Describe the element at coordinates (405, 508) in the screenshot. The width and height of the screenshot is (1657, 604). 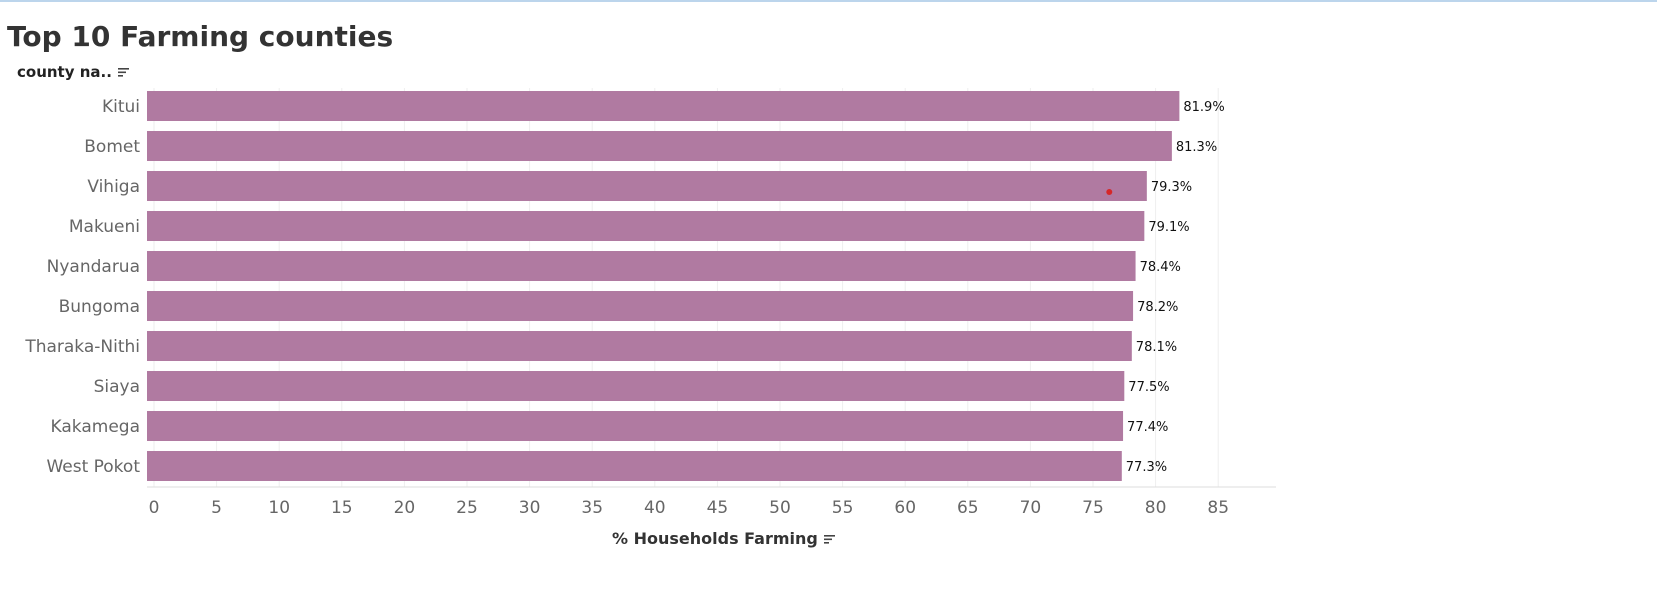
I see `x-tick-label: 20` at that location.